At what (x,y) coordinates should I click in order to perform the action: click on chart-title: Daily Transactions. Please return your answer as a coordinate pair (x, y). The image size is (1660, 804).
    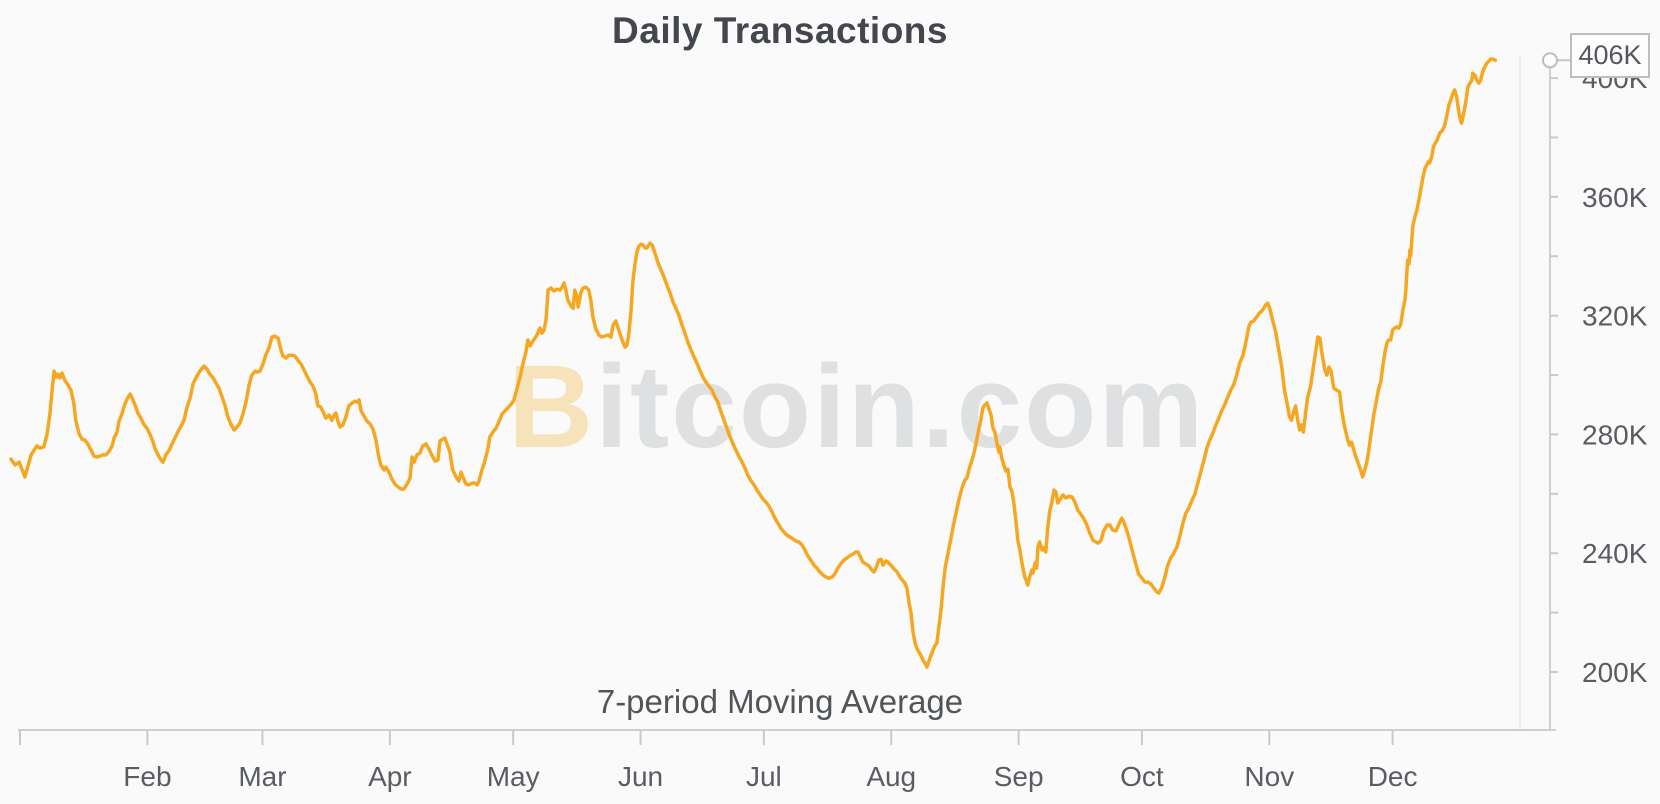
    Looking at the image, I should click on (780, 30).